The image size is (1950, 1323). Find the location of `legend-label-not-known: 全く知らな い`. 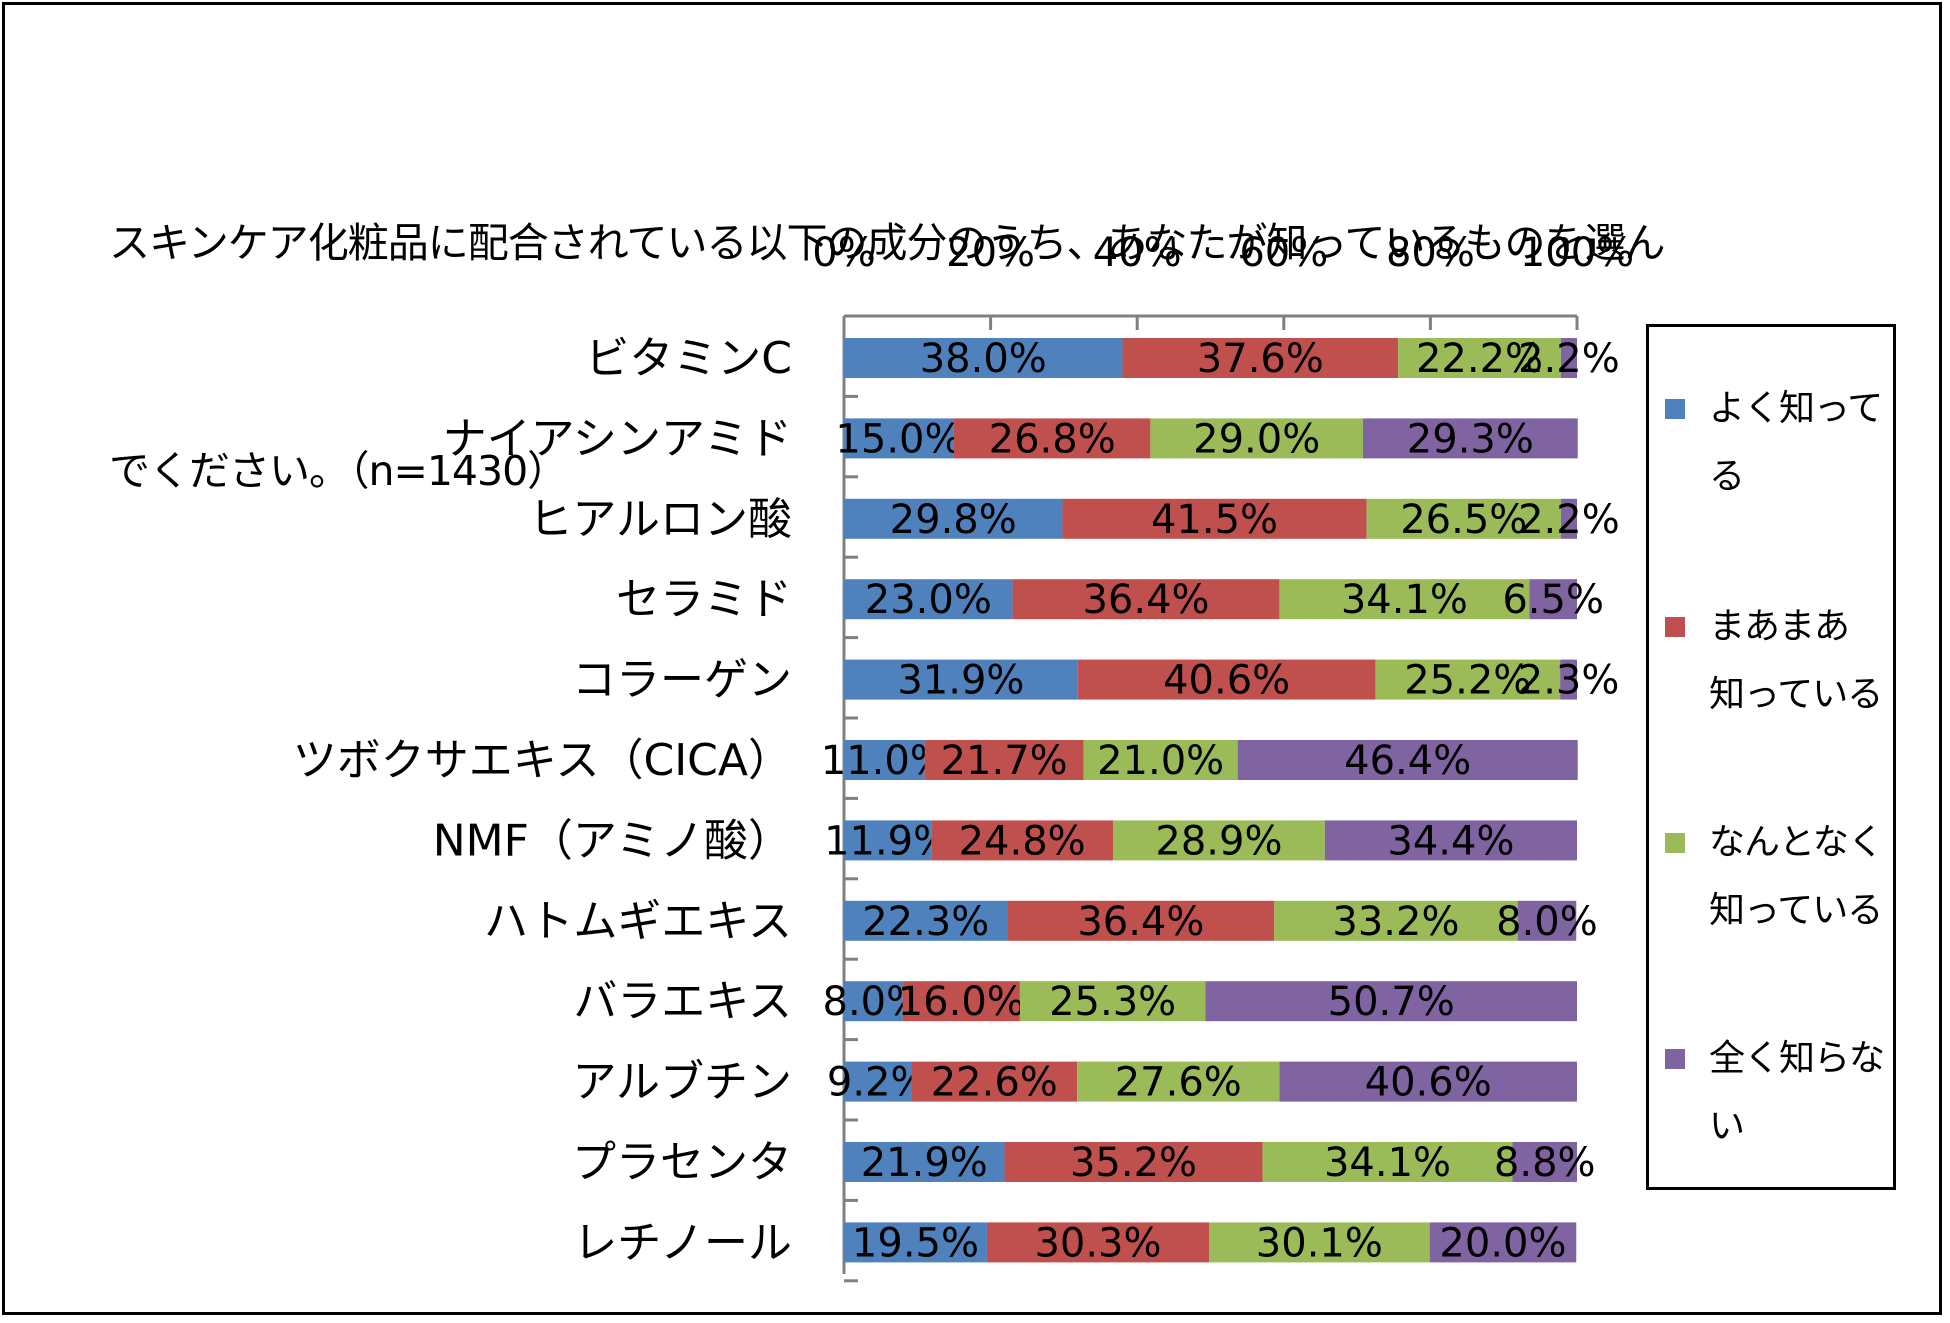

legend-label-not-known: 全く知らな い is located at coordinates (1804, 1093).